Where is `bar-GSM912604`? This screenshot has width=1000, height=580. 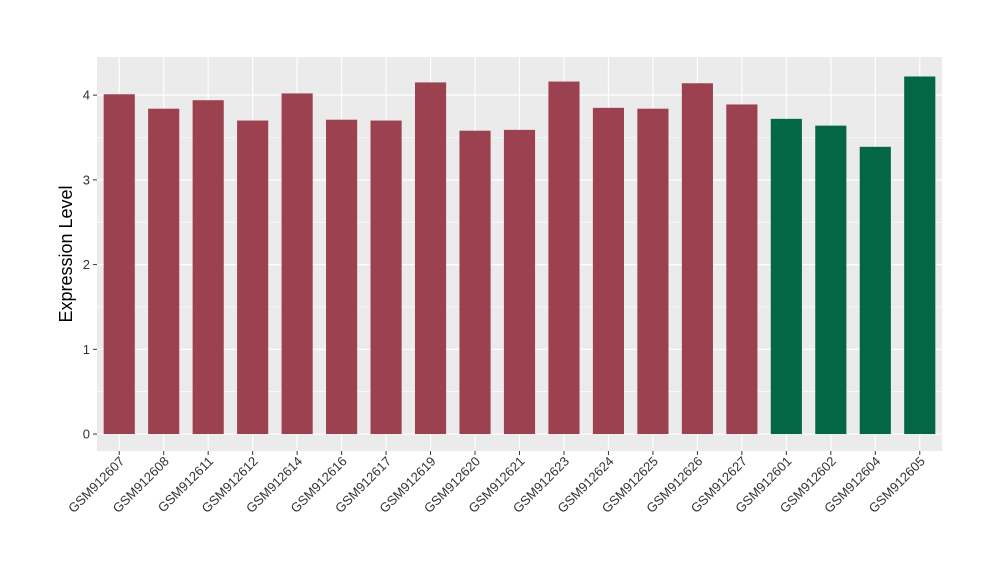
bar-GSM912604 is located at coordinates (875, 290).